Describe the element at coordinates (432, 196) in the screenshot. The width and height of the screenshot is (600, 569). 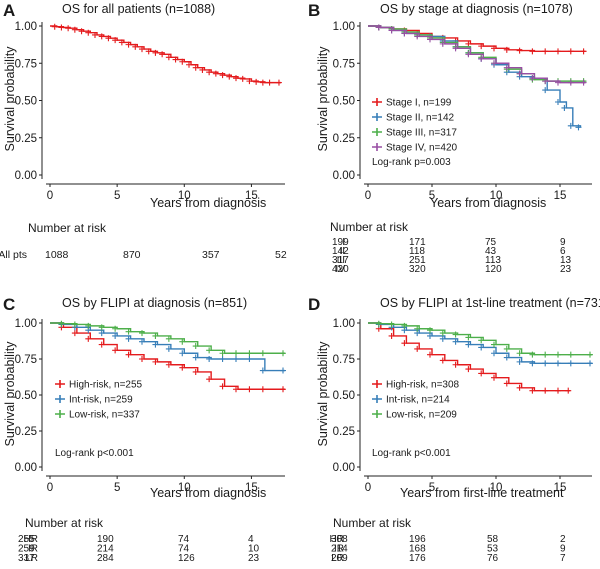
I see `x-tick-label: 5` at that location.